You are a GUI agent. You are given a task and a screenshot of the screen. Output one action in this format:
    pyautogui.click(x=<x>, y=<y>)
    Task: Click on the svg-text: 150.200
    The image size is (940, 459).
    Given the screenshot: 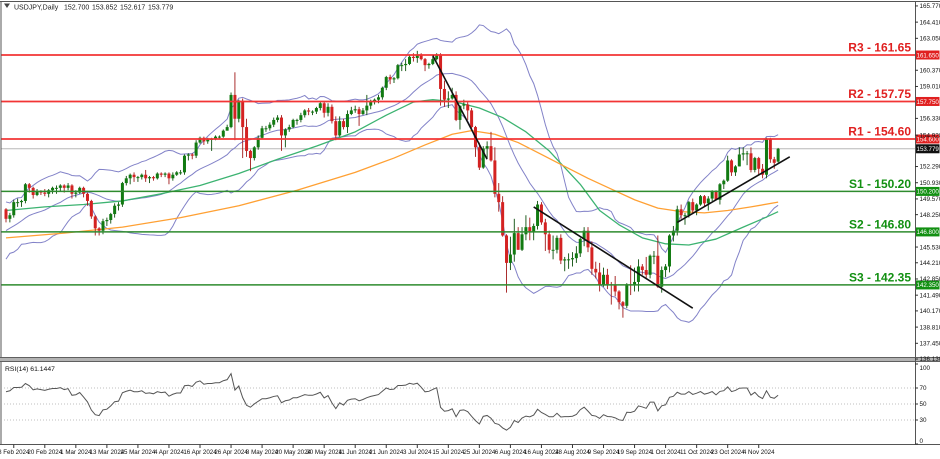 What is the action you would take?
    pyautogui.click(x=928, y=192)
    